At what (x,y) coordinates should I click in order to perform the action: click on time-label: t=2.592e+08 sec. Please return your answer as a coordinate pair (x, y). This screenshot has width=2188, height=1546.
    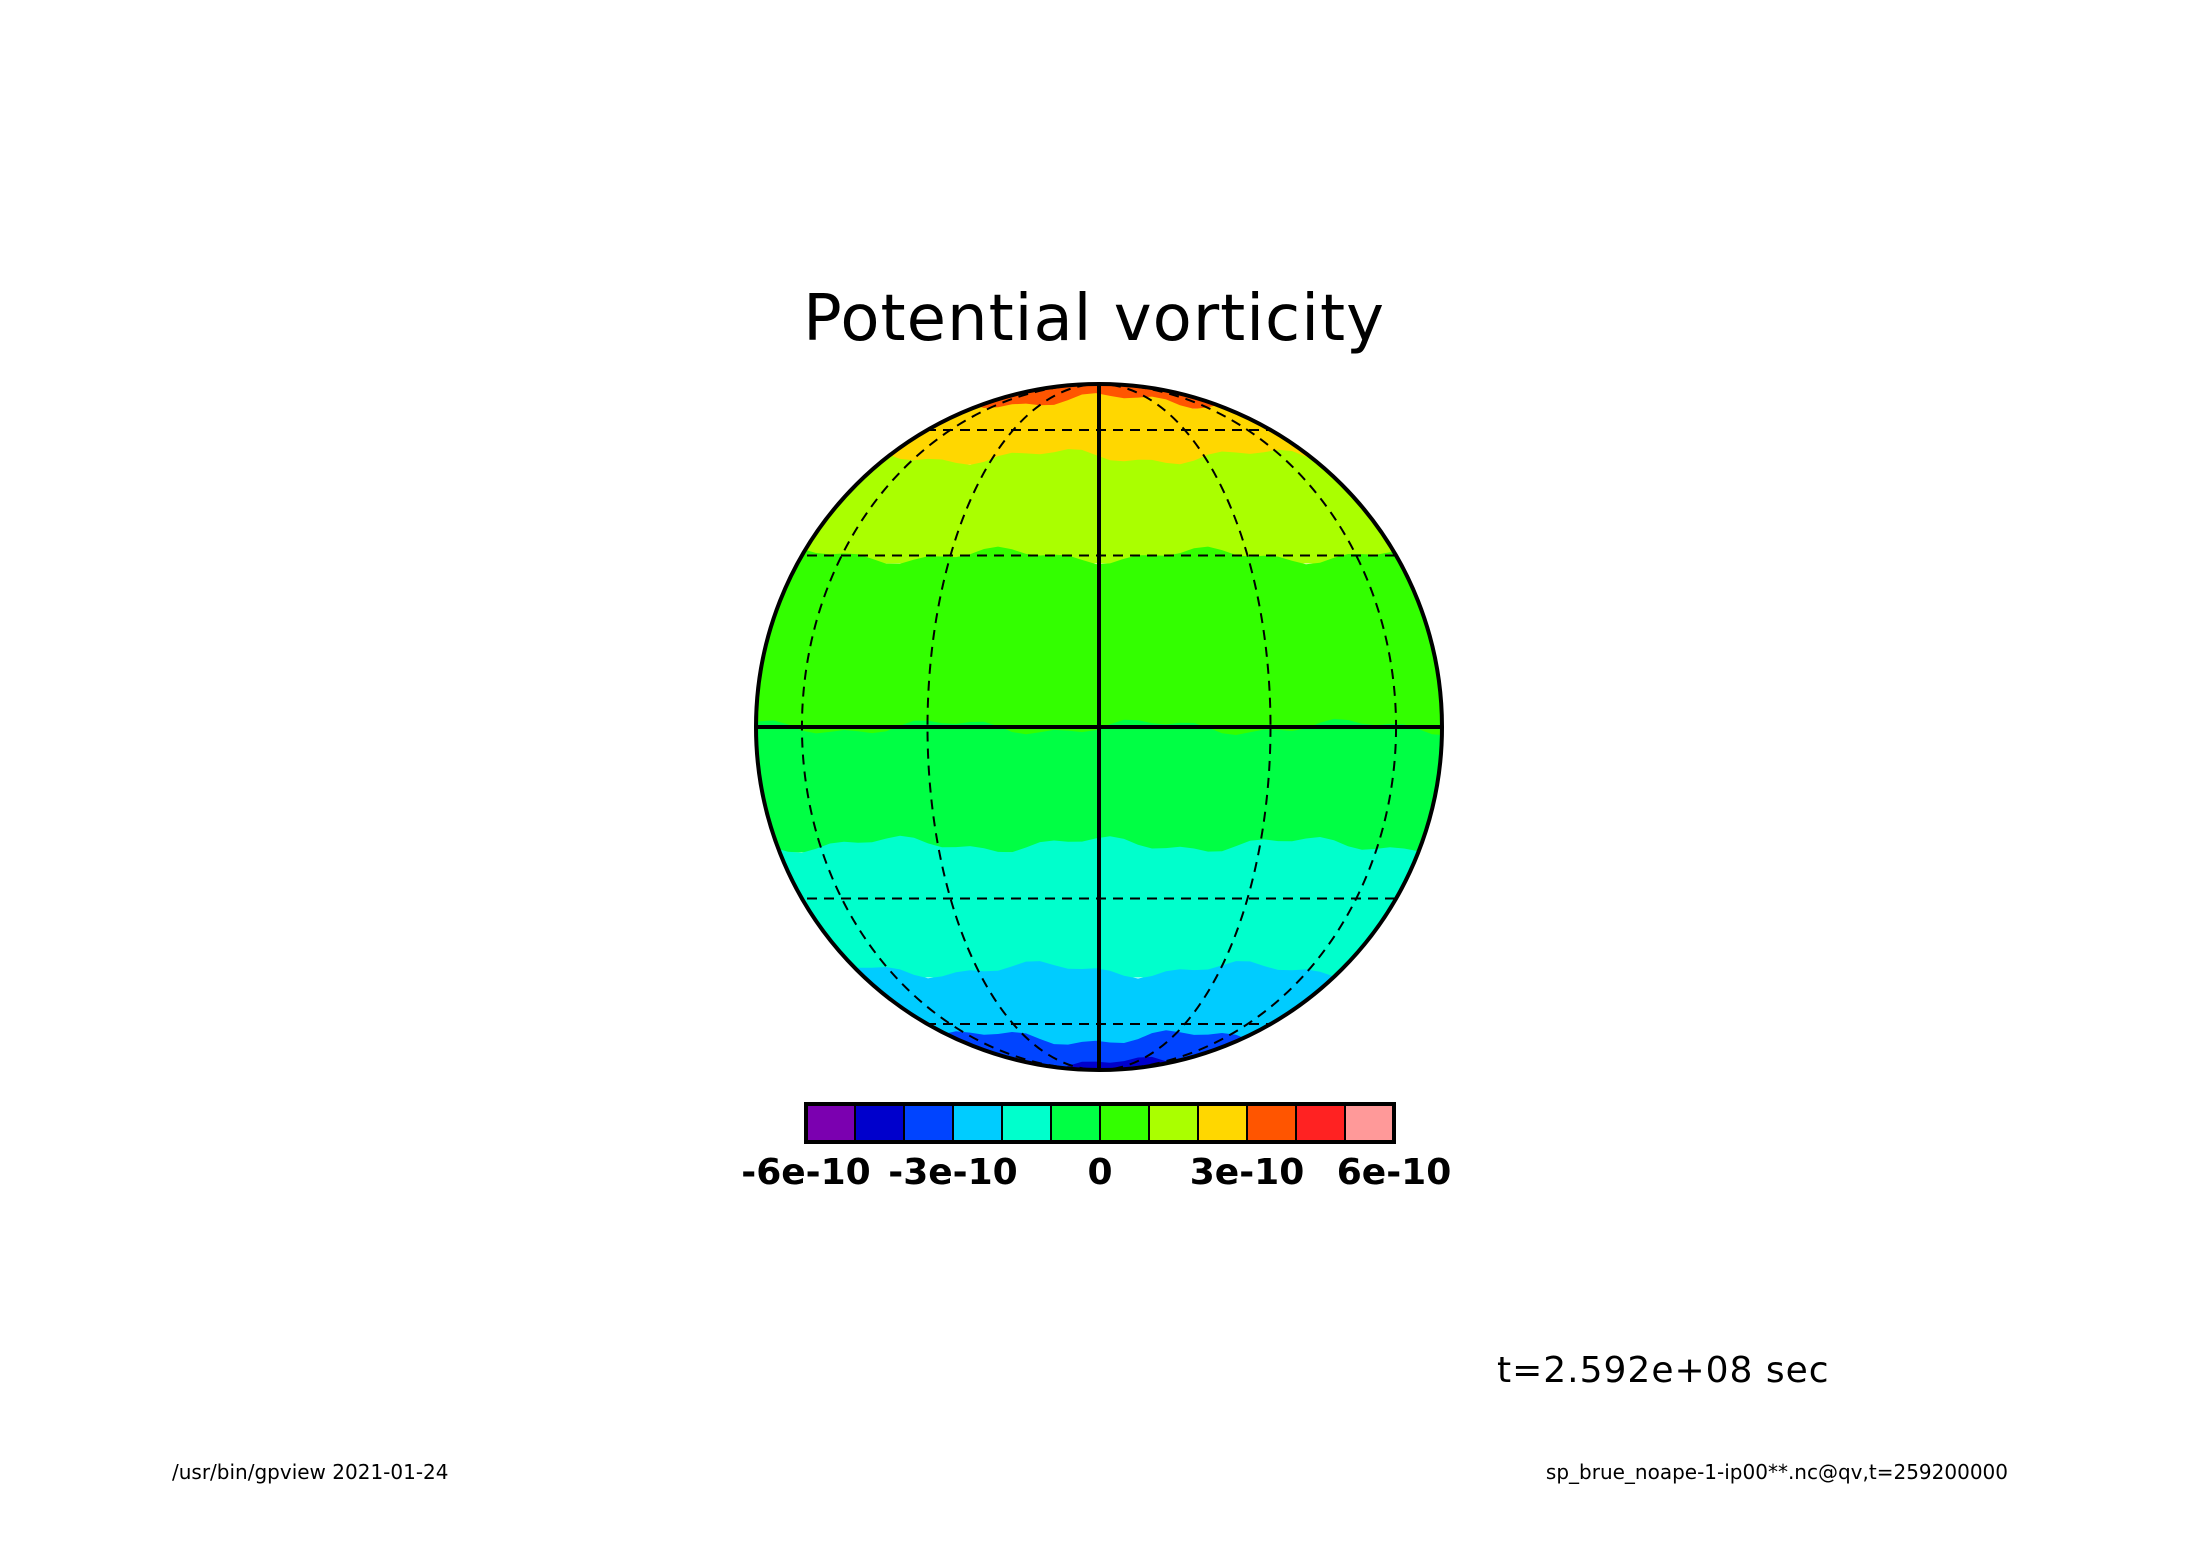
    Looking at the image, I should click on (1663, 1370).